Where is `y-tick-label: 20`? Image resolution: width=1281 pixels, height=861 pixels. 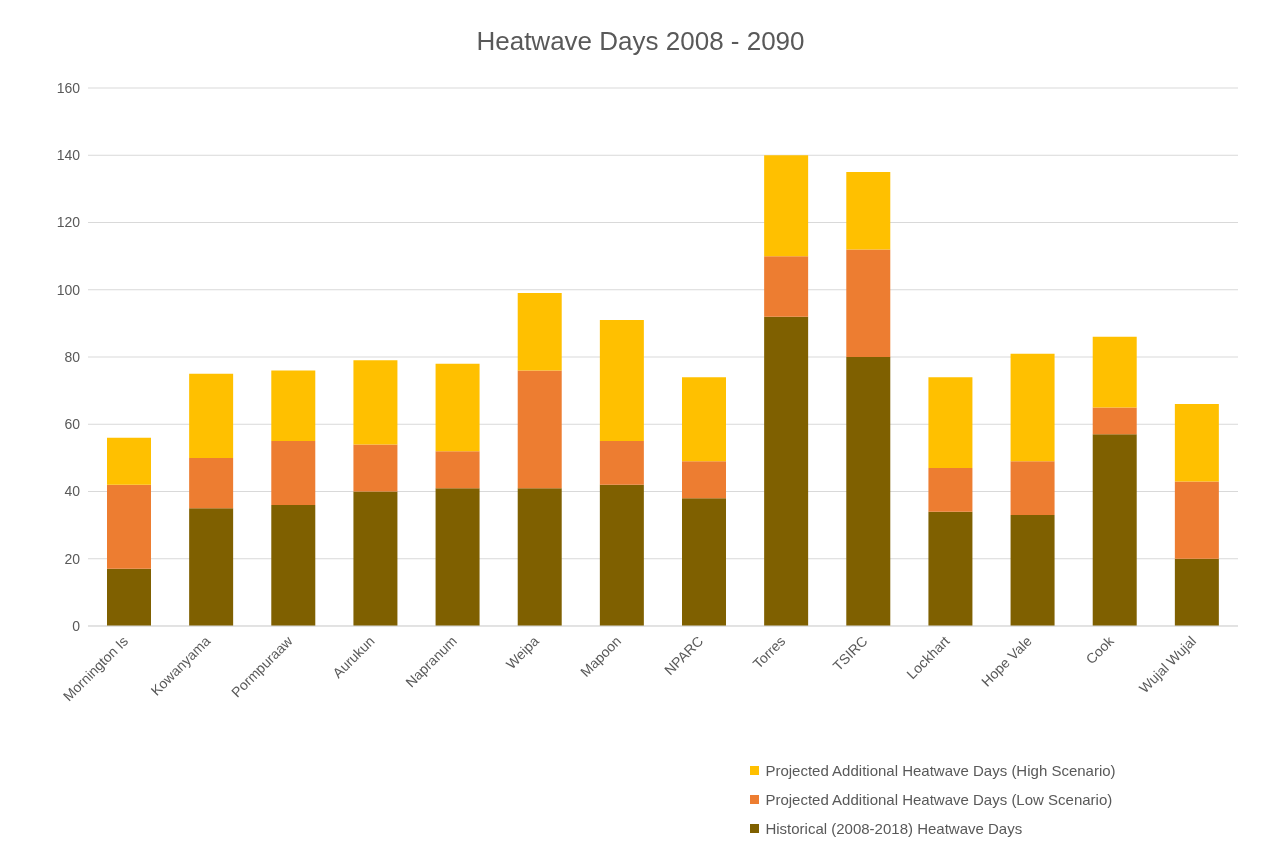 y-tick-label: 20 is located at coordinates (72, 558).